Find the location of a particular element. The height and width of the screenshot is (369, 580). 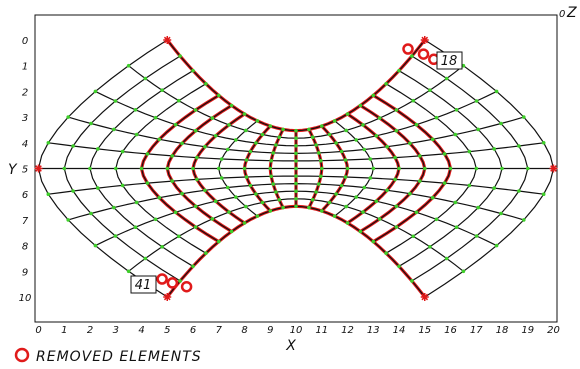

callout-bottom-left-label: 41 is located at coordinates (143, 285).